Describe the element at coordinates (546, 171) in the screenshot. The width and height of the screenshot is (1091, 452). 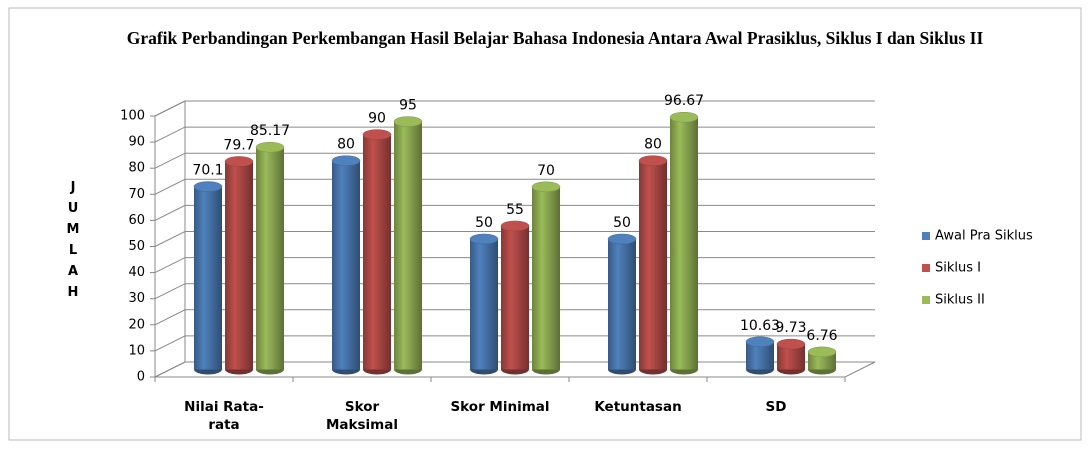
I see `data-label: 70` at that location.